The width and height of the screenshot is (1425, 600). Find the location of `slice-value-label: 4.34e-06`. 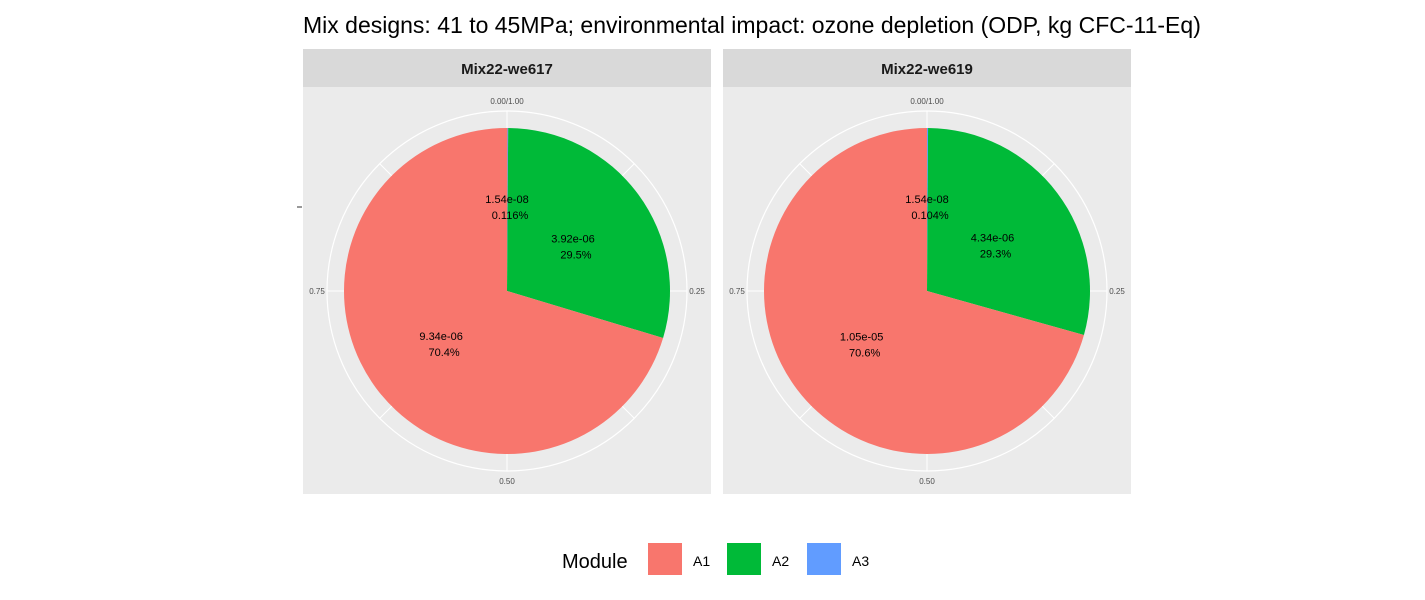

slice-value-label: 4.34e-06 is located at coordinates (992, 239).